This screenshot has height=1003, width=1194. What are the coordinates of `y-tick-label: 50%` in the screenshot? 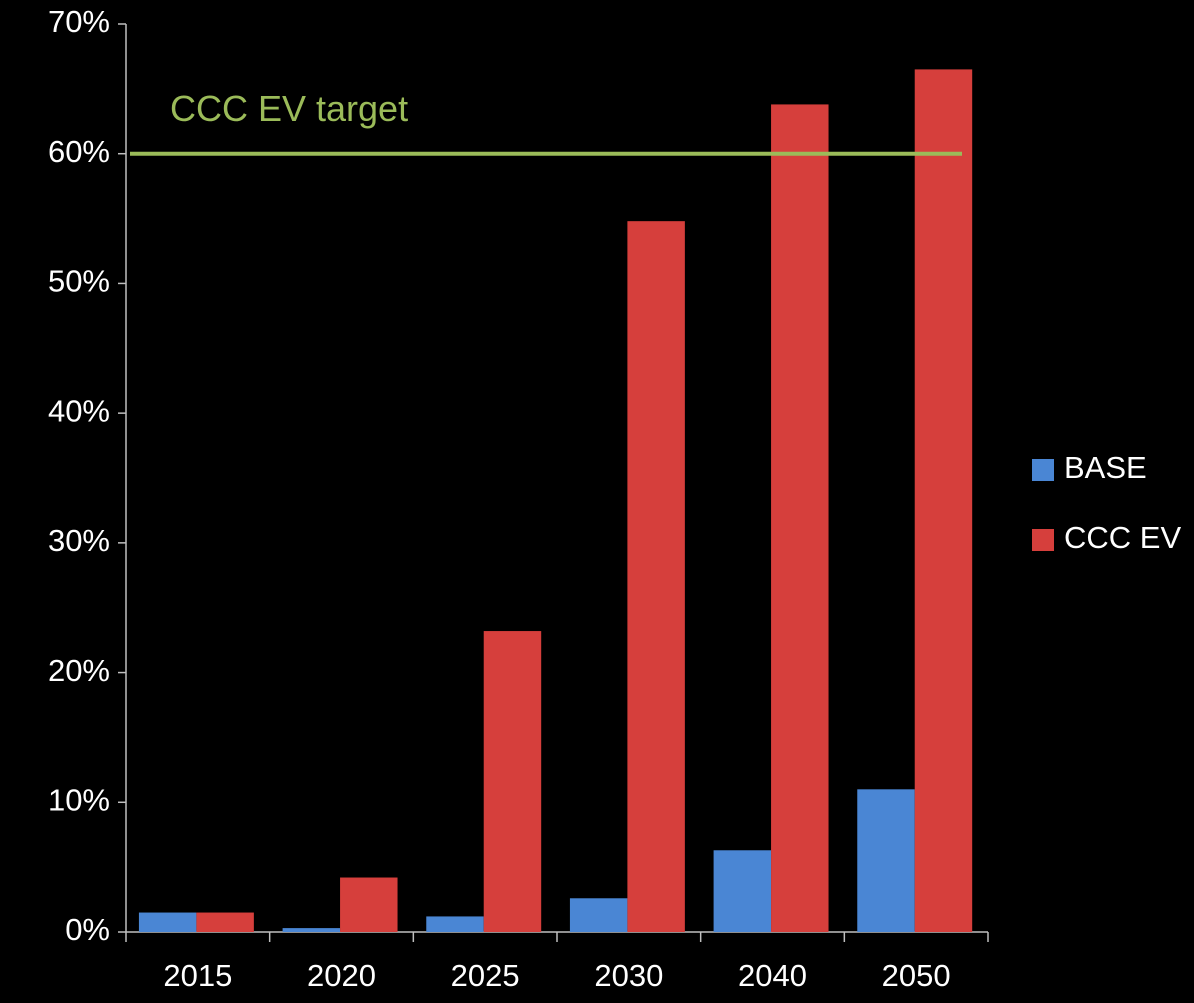 It's located at (79, 281).